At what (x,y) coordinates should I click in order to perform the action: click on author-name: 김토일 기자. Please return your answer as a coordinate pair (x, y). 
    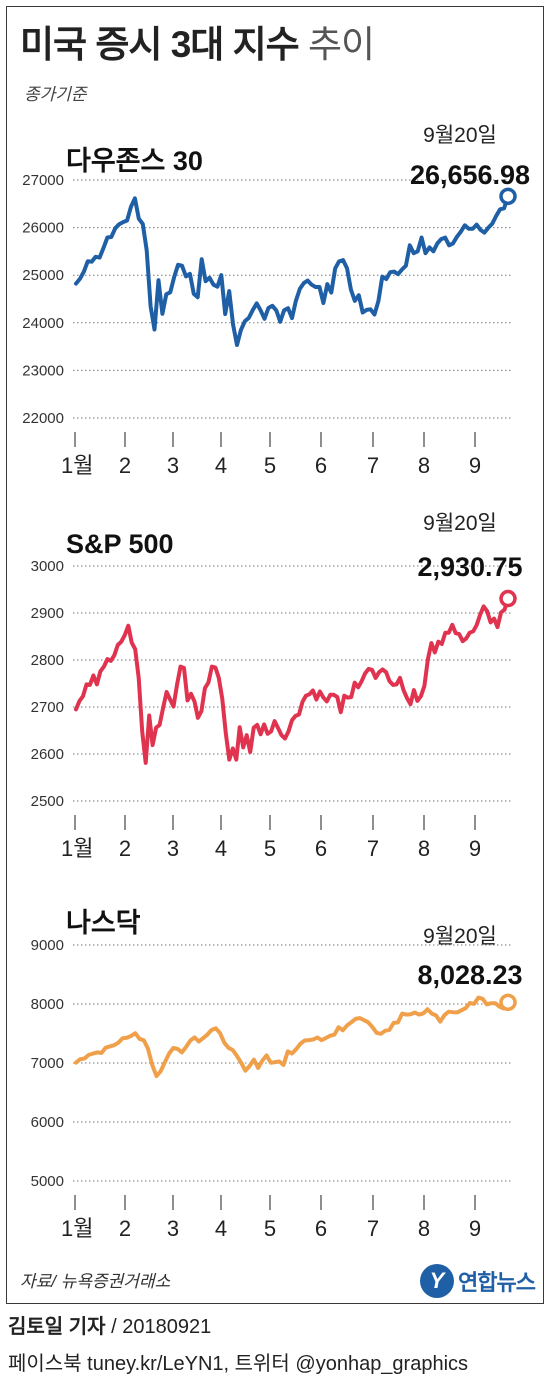
    Looking at the image, I should click on (57, 1327).